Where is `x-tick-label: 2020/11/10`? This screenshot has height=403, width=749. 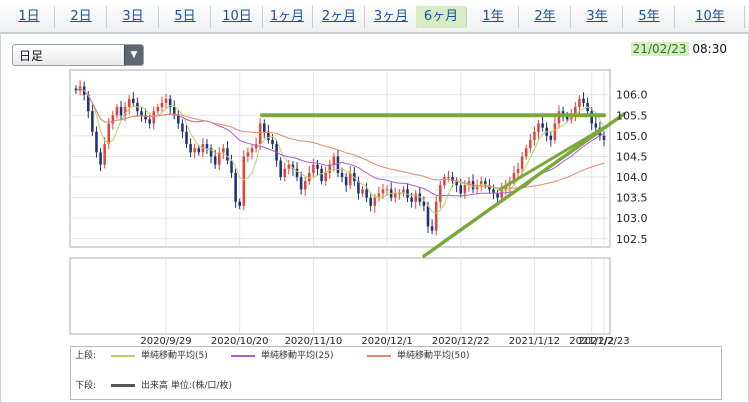
x-tick-label: 2020/11/10 is located at coordinates (314, 341).